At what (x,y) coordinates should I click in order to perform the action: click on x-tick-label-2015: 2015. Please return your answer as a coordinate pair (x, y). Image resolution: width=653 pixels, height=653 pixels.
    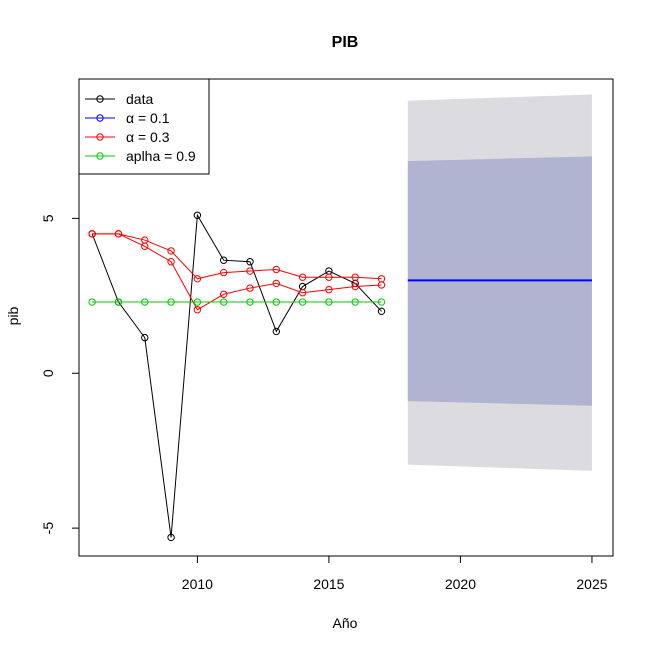
    Looking at the image, I should click on (328, 584).